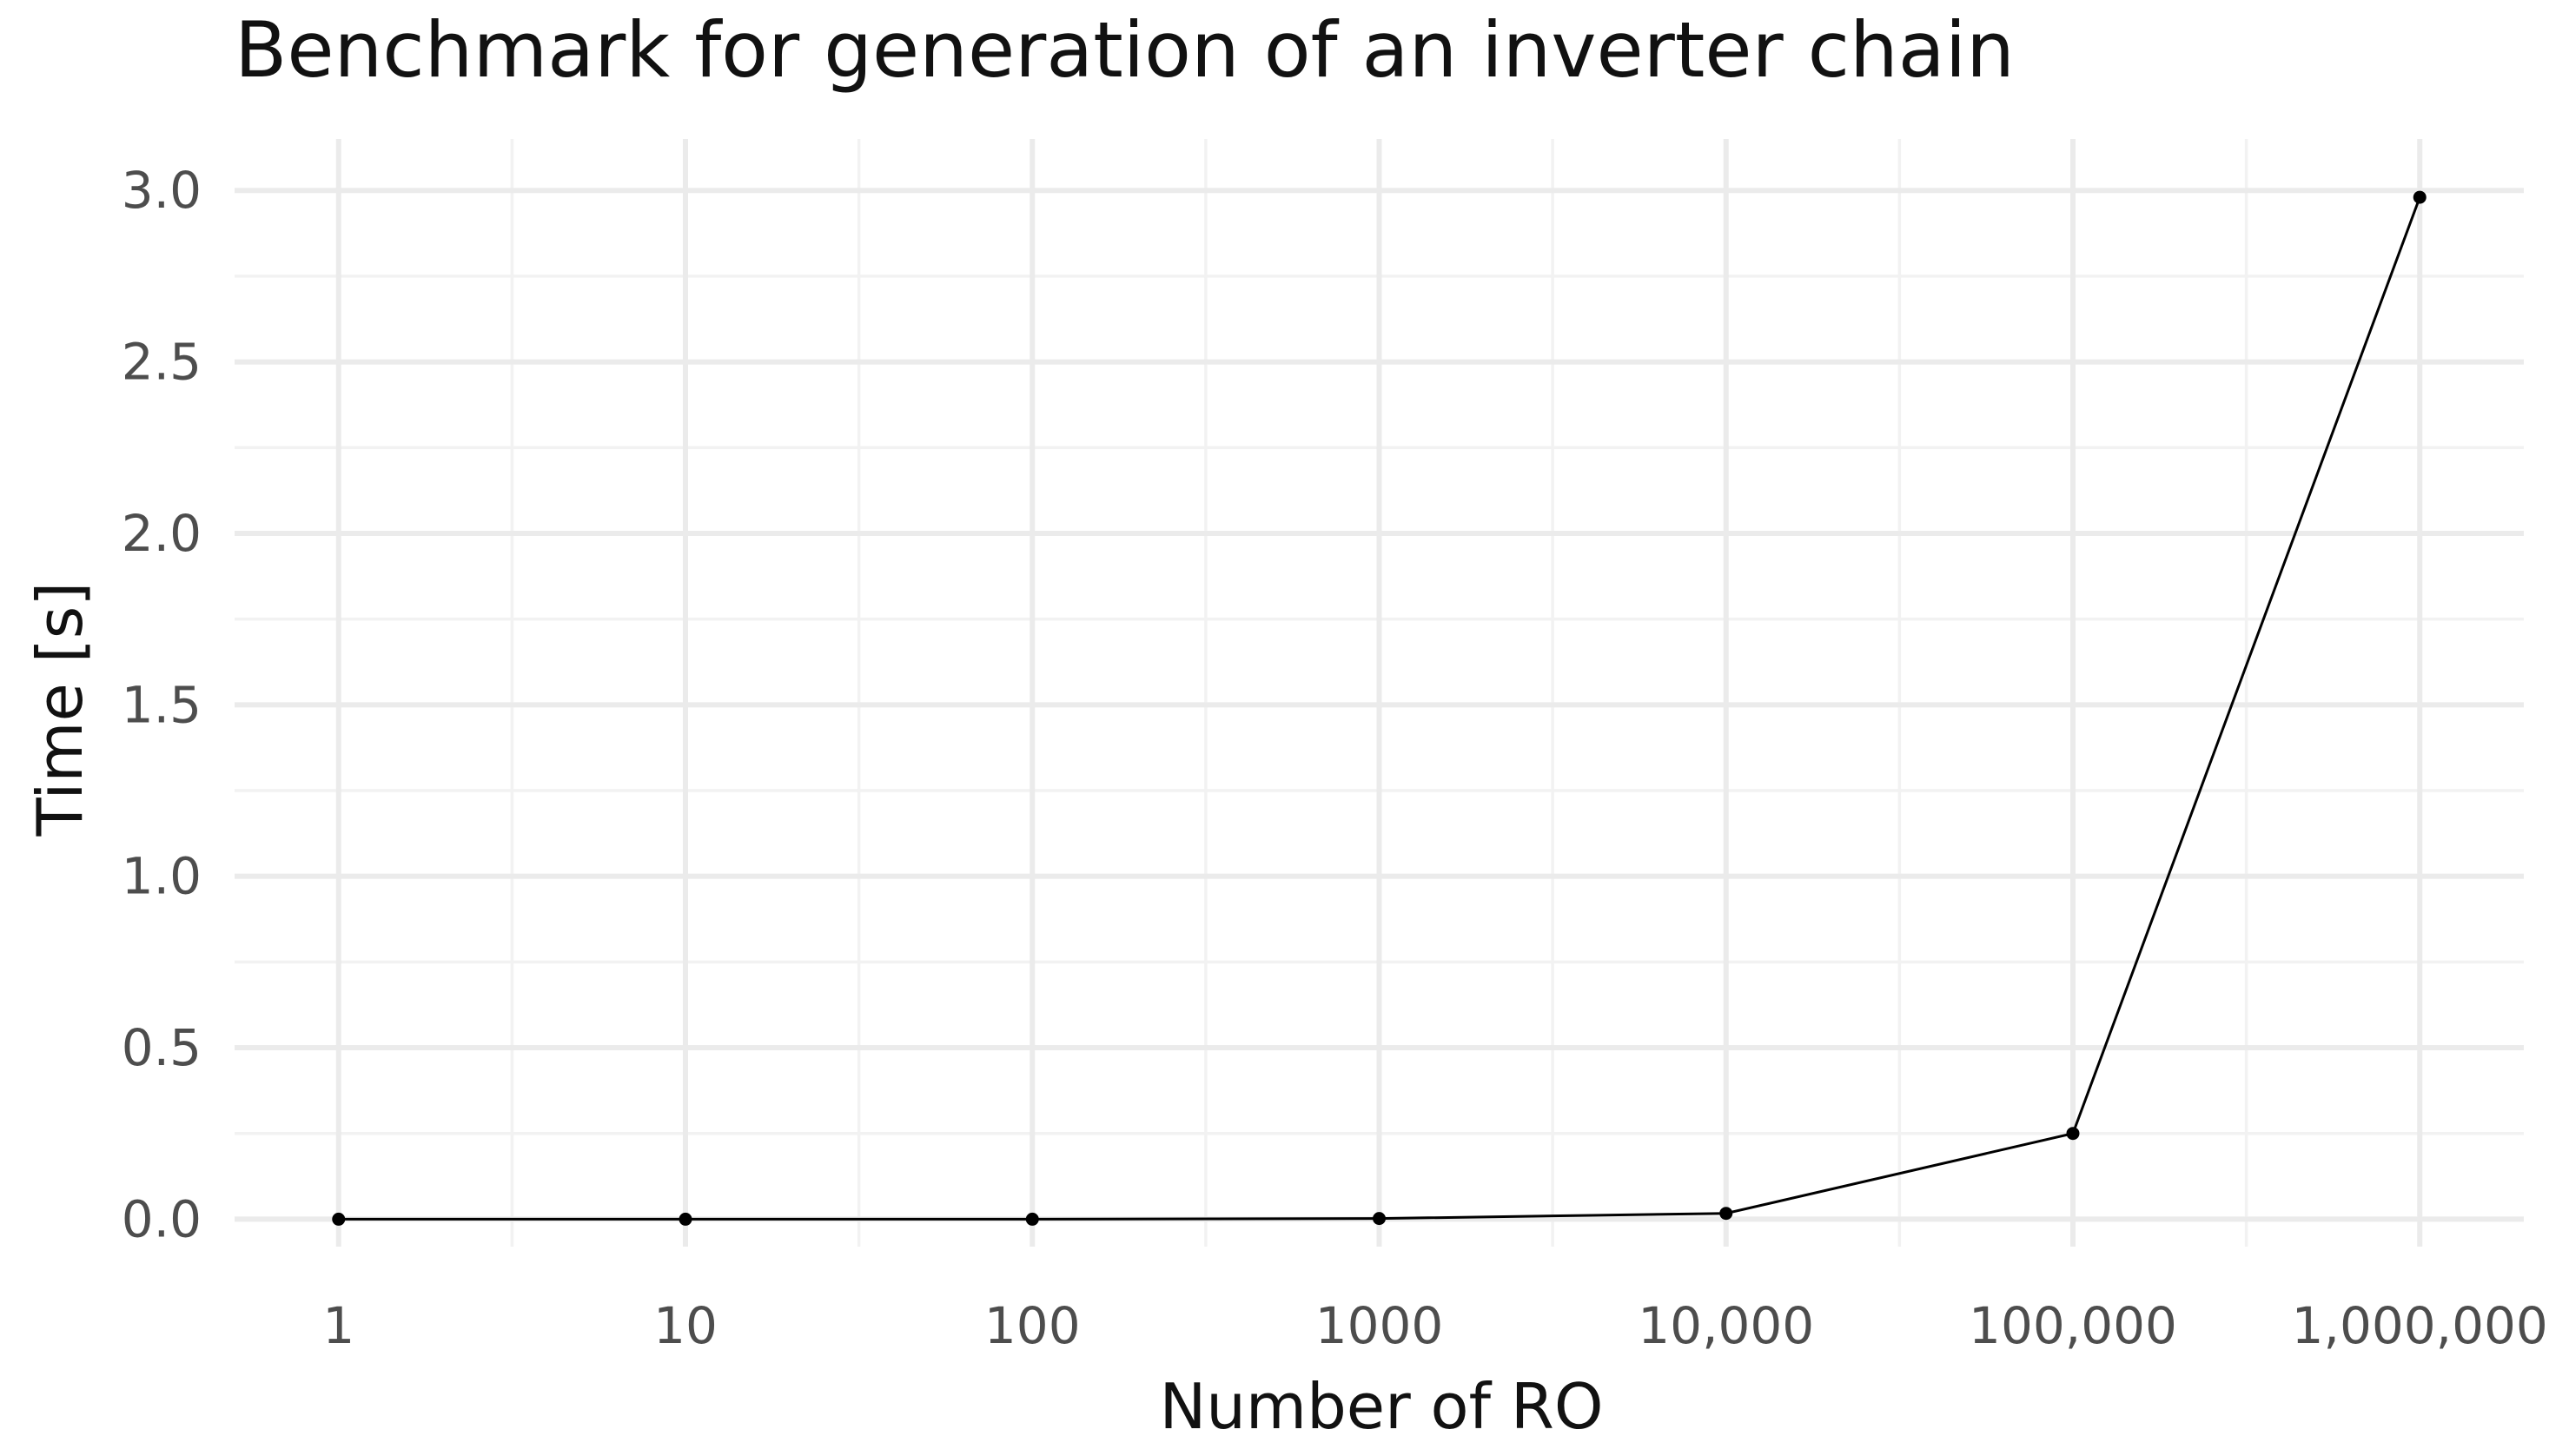  What do you see at coordinates (162, 362) in the screenshot?
I see `y-tick-label: 2.5` at bounding box center [162, 362].